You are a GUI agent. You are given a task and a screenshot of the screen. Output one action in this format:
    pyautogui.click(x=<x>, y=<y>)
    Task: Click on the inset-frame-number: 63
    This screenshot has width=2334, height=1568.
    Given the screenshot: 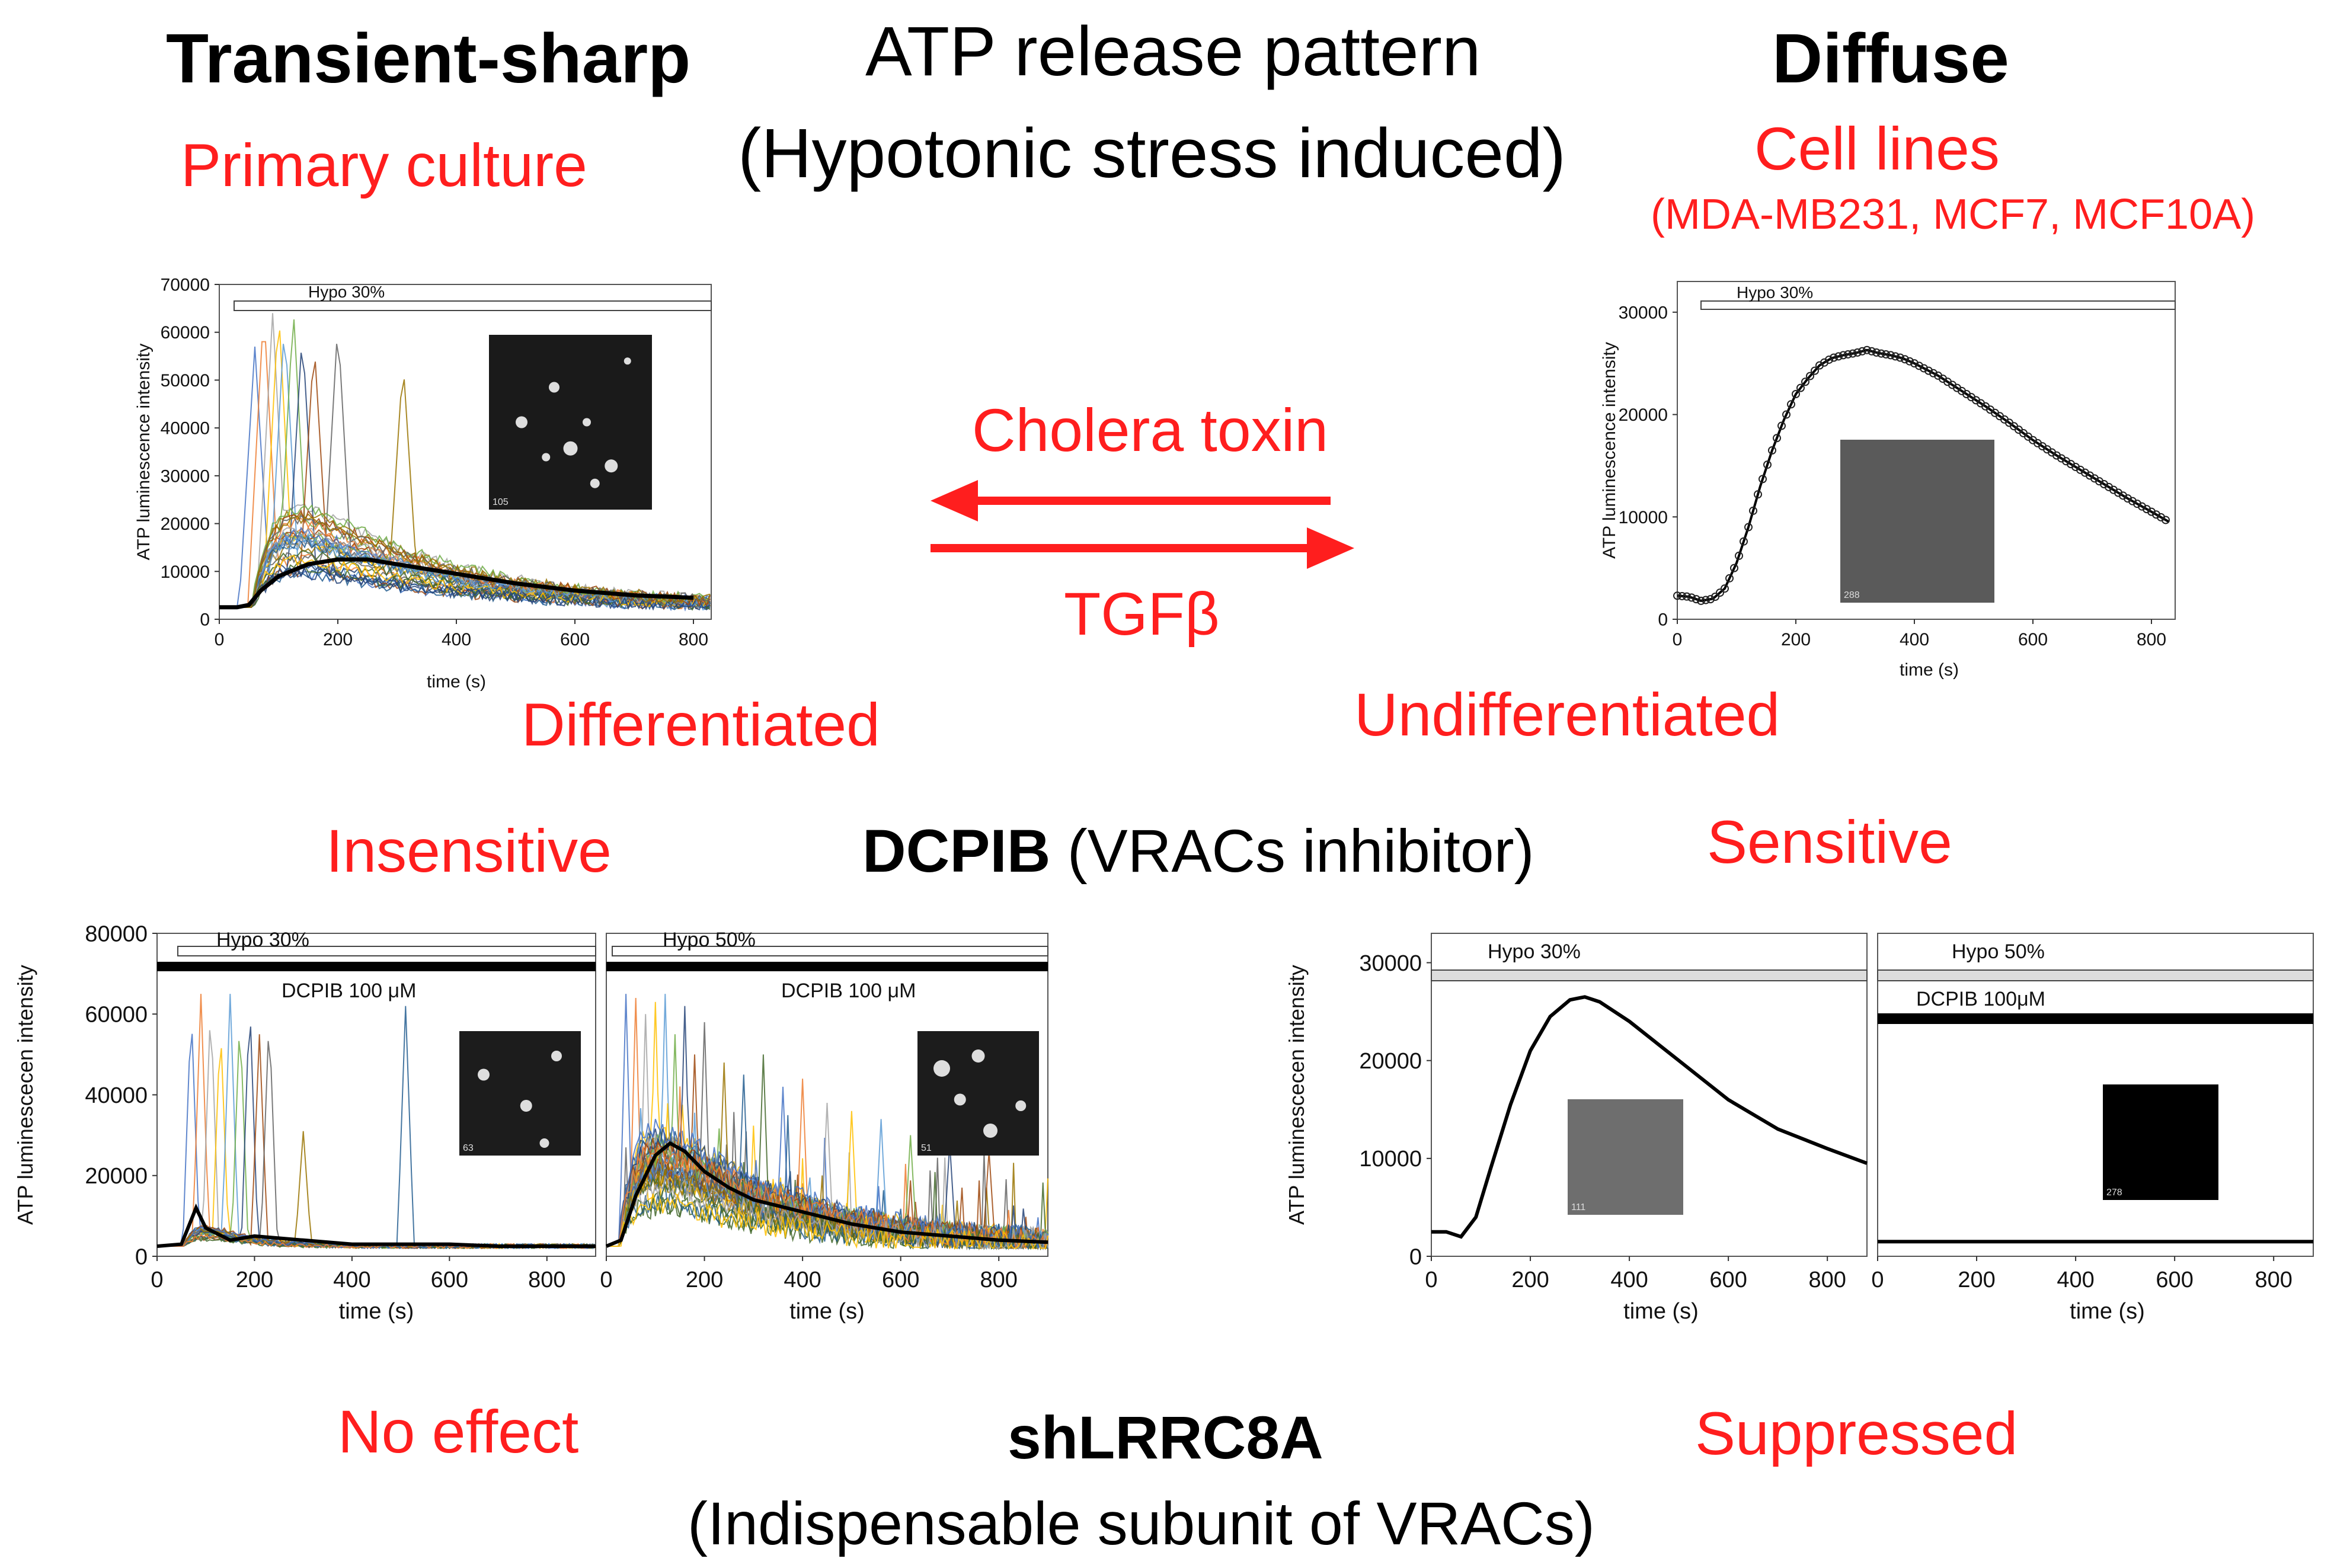 What is the action you would take?
    pyautogui.click(x=469, y=1148)
    